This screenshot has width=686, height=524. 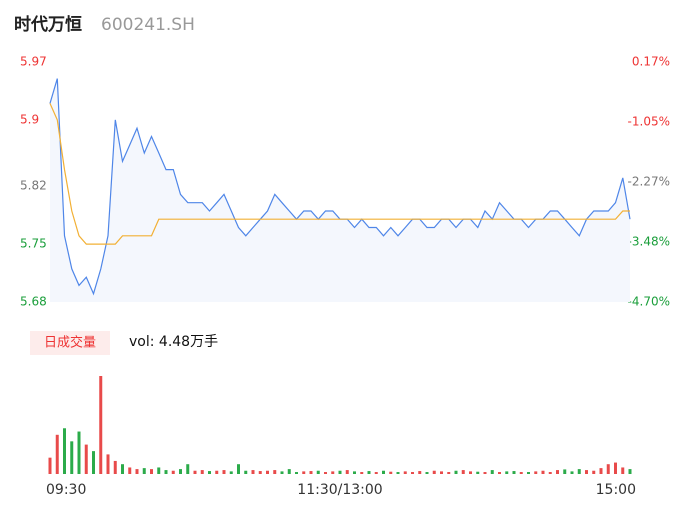 I want to click on y2-tick-label: 0.17%, so click(x=651, y=62).